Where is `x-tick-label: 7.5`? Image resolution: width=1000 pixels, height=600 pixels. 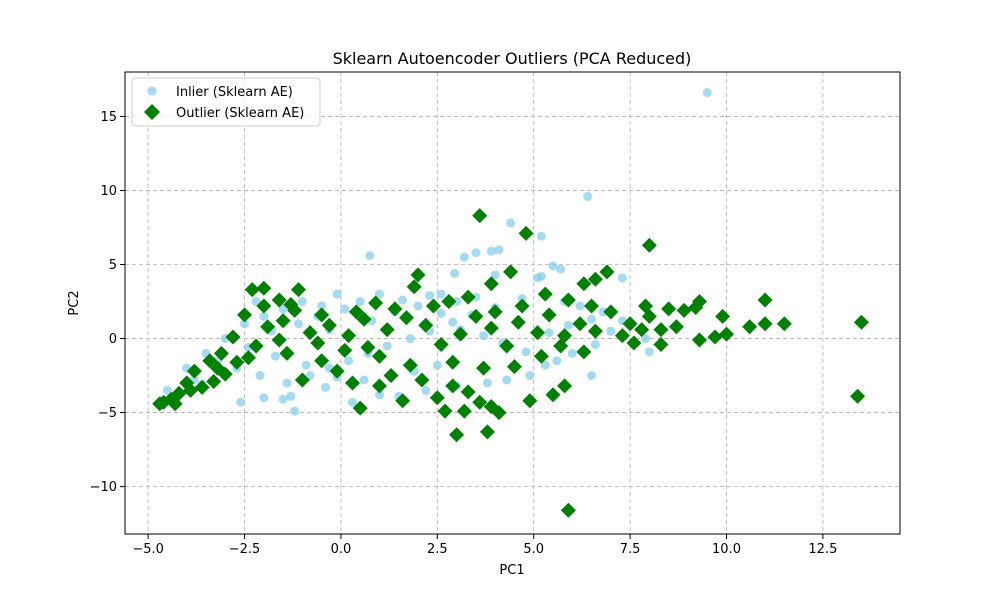 x-tick-label: 7.5 is located at coordinates (630, 549).